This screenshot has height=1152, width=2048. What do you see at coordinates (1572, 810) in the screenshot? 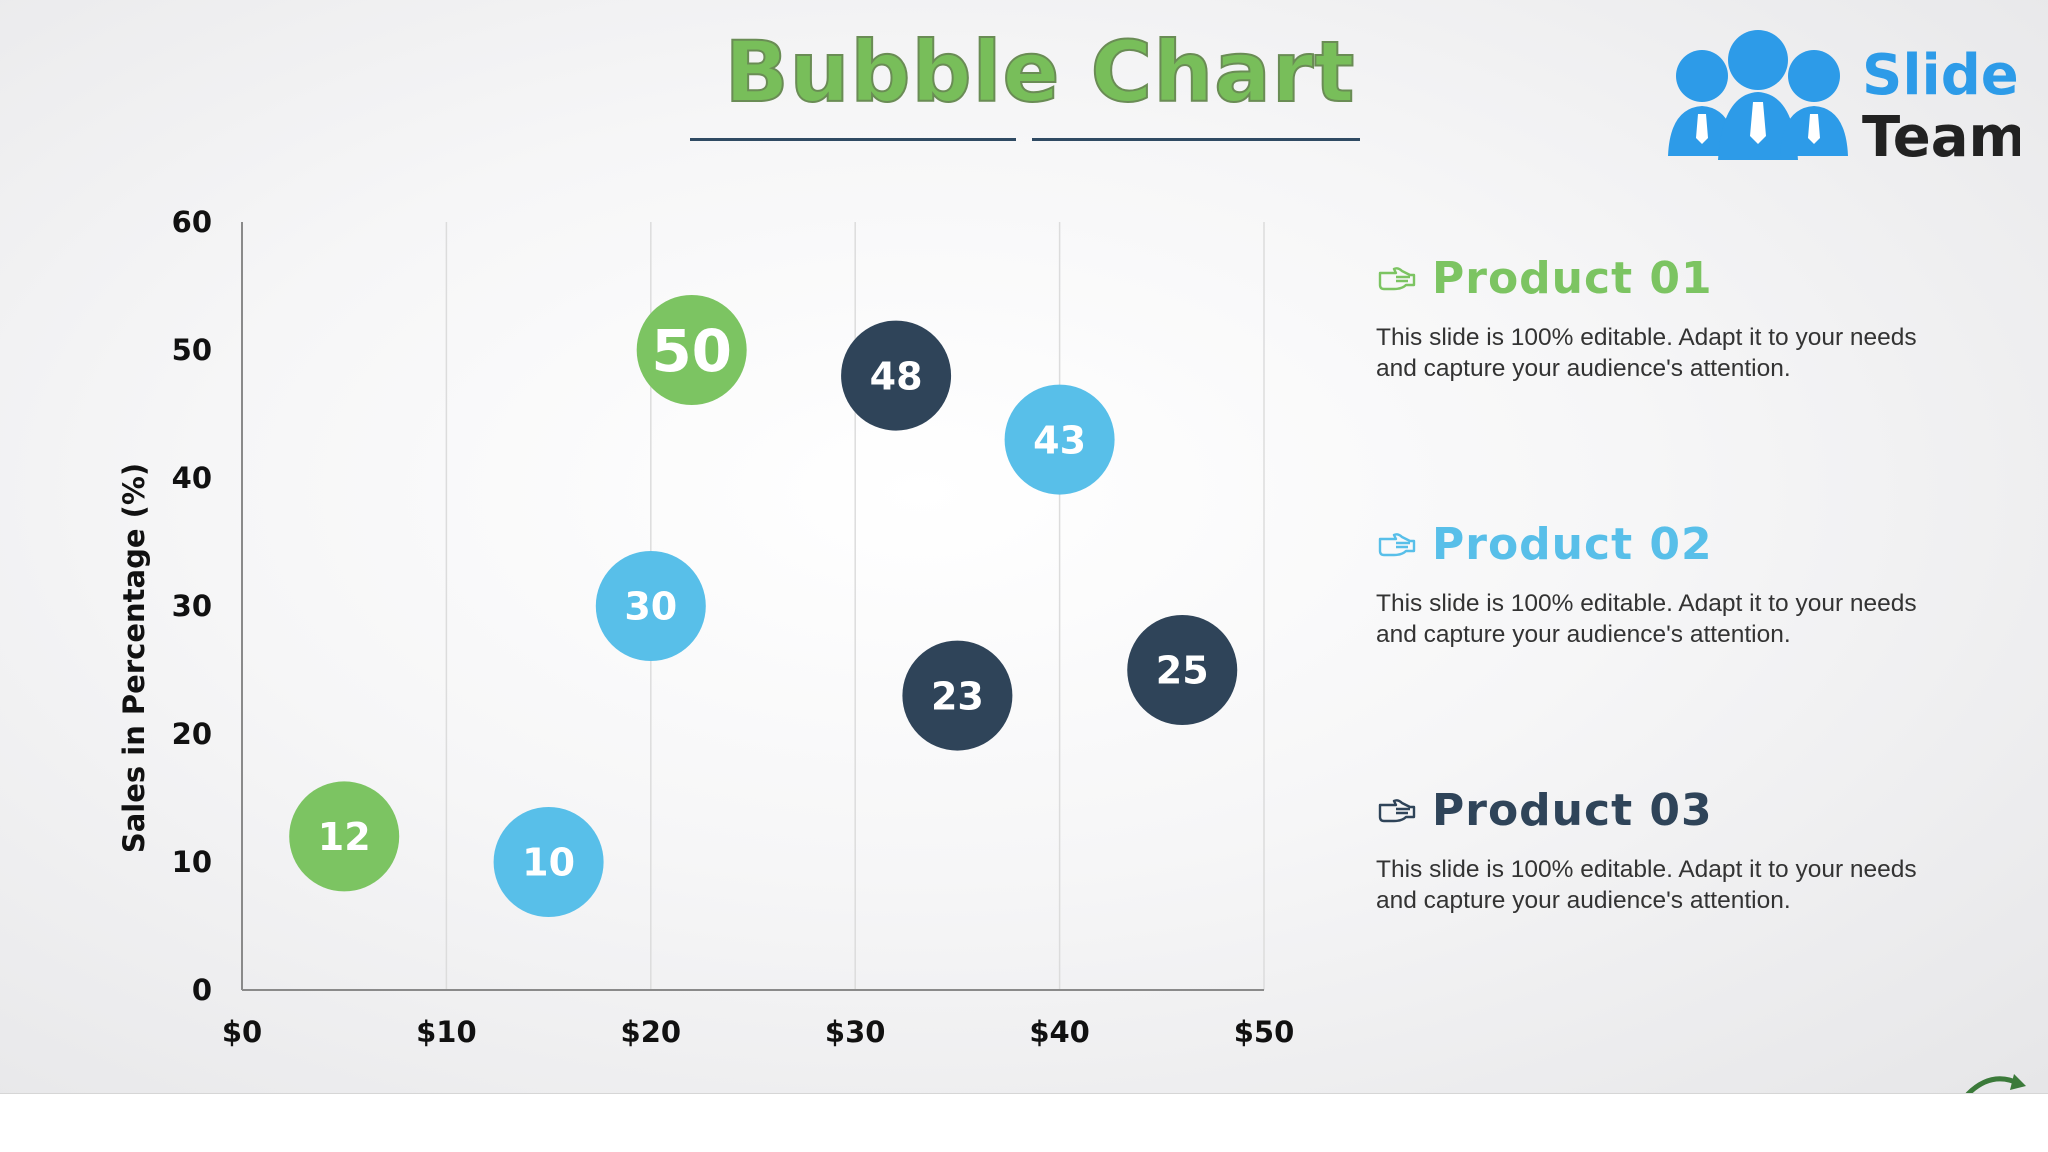
I see `legend-title: Product 03` at bounding box center [1572, 810].